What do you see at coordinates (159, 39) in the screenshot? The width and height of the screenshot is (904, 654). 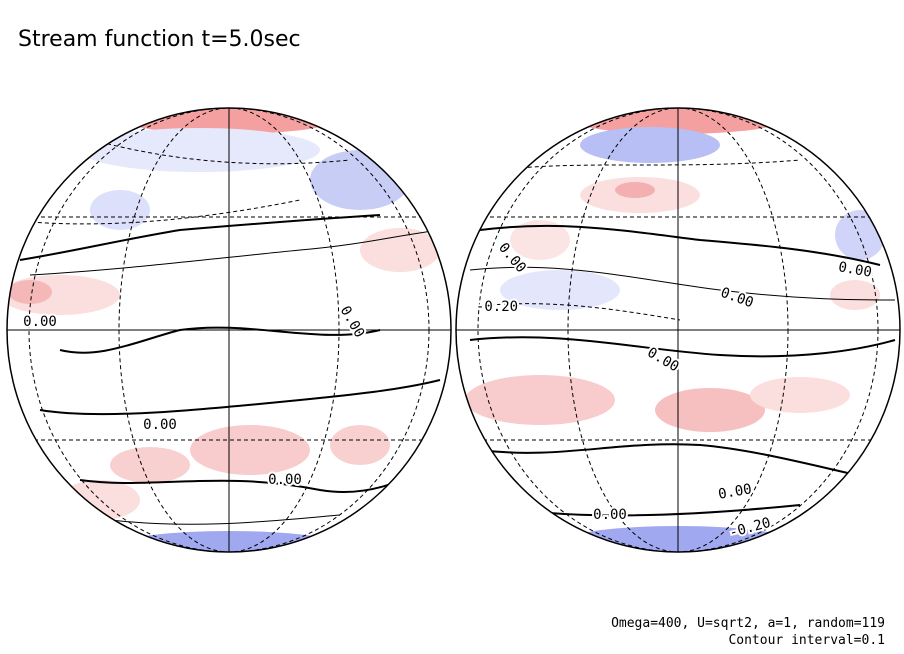 I see `title: Stream function t=5.0sec` at bounding box center [159, 39].